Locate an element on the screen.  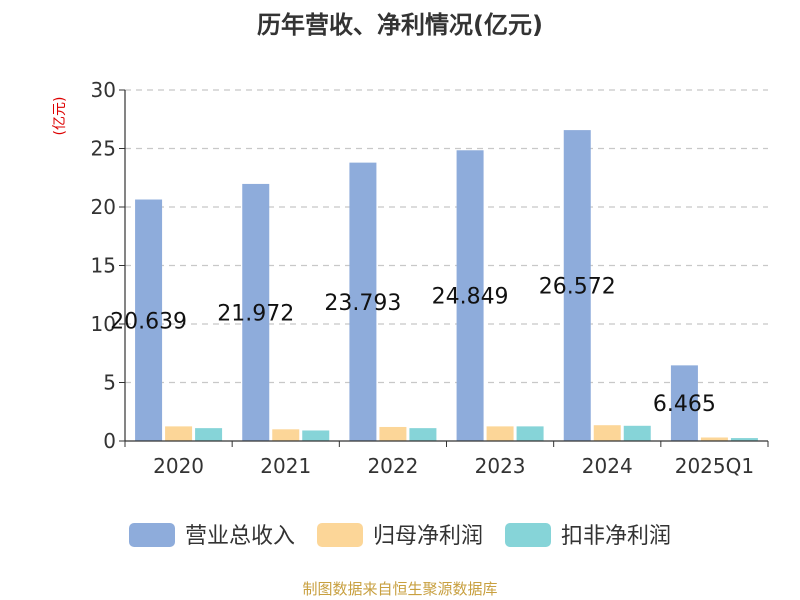
bar-1-2025Q1 is located at coordinates (684, 403).